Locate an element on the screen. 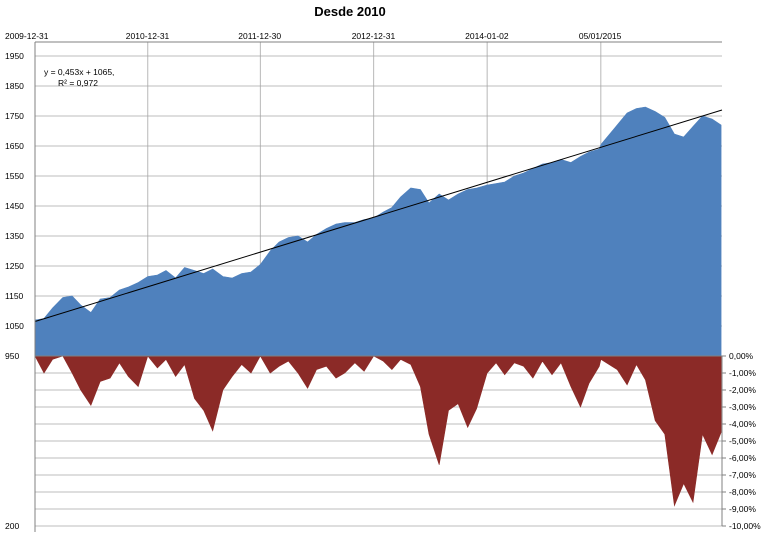 This screenshot has width=770, height=534. y-tick-label-right: -3,00% is located at coordinates (742, 407).